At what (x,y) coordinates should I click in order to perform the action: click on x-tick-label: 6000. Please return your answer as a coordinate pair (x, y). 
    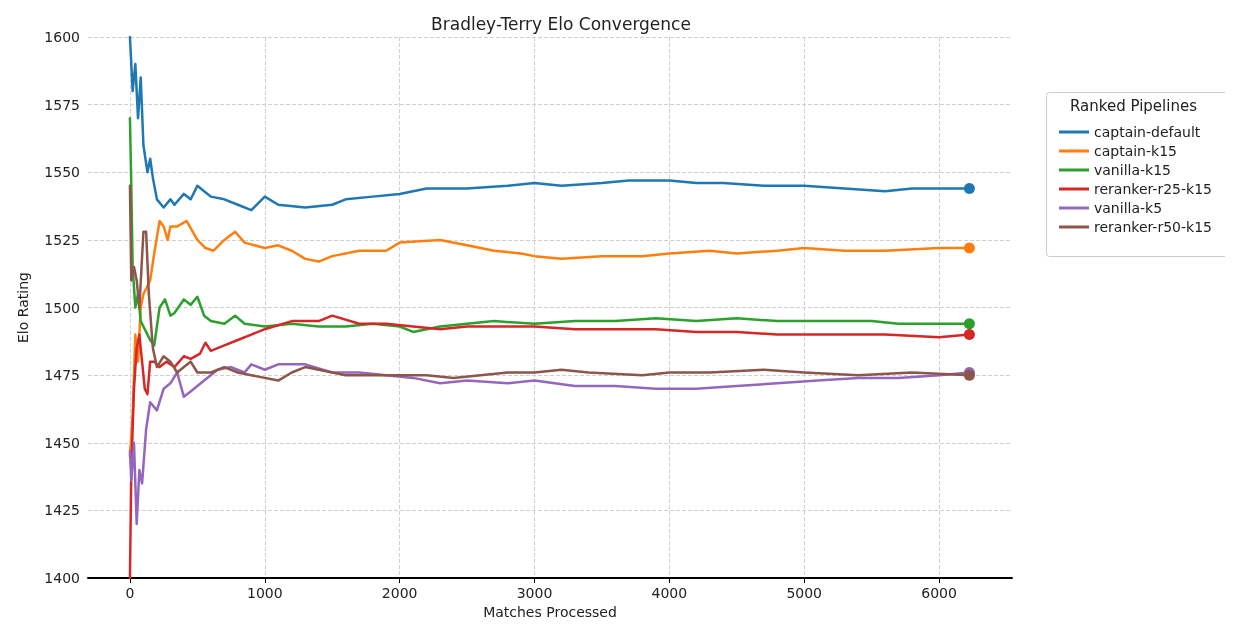
    Looking at the image, I should click on (939, 593).